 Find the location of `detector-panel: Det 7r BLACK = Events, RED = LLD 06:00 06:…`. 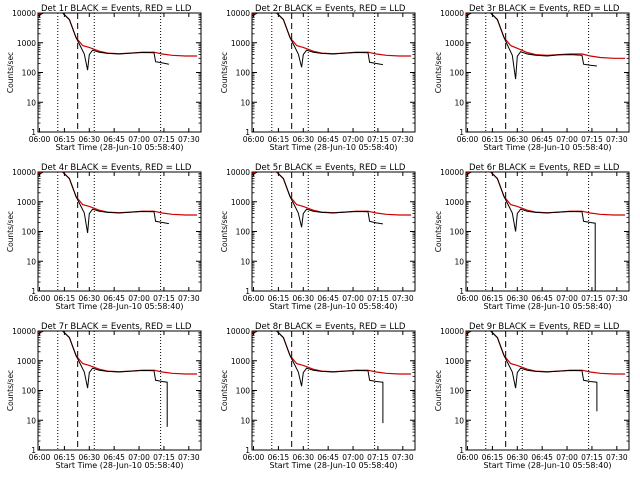

detector-panel: Det 7r BLACK = Events, RED = LLD 06:00 06:… is located at coordinates (104, 396).